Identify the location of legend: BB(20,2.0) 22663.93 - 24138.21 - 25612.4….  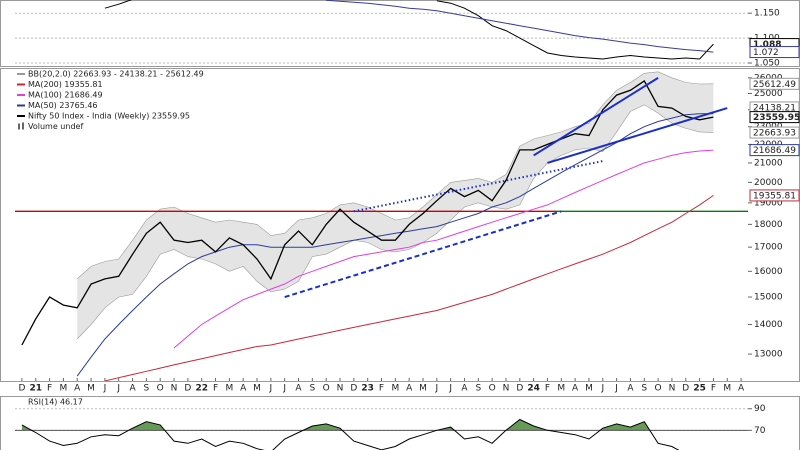
(110, 100).